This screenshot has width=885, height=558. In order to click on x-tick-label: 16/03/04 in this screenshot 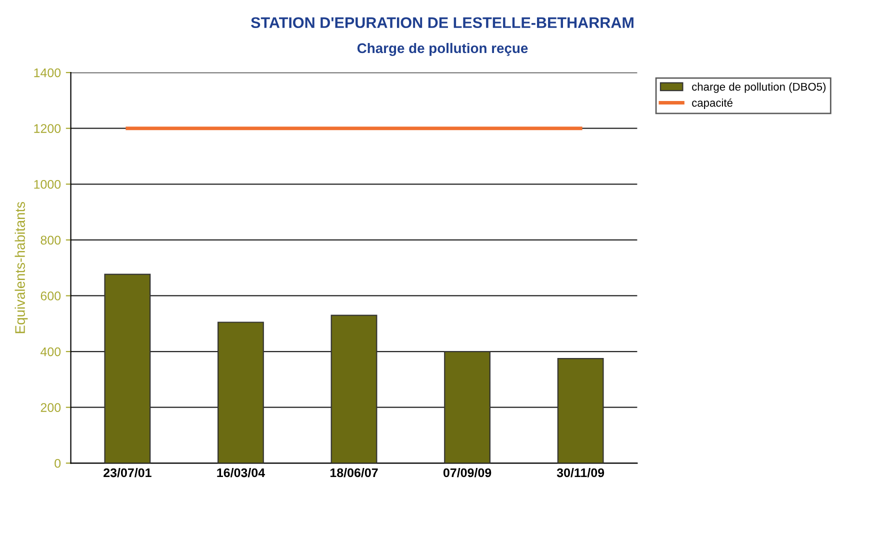, I will do `click(241, 473)`.